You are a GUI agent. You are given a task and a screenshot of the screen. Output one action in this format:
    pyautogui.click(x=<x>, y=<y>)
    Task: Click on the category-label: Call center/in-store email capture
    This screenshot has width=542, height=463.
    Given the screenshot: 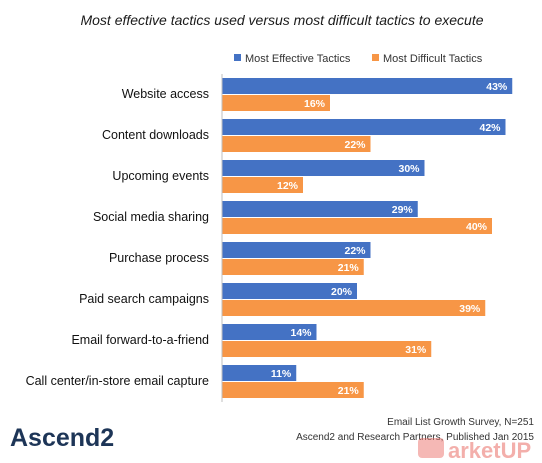 What is the action you would take?
    pyautogui.click(x=117, y=381)
    